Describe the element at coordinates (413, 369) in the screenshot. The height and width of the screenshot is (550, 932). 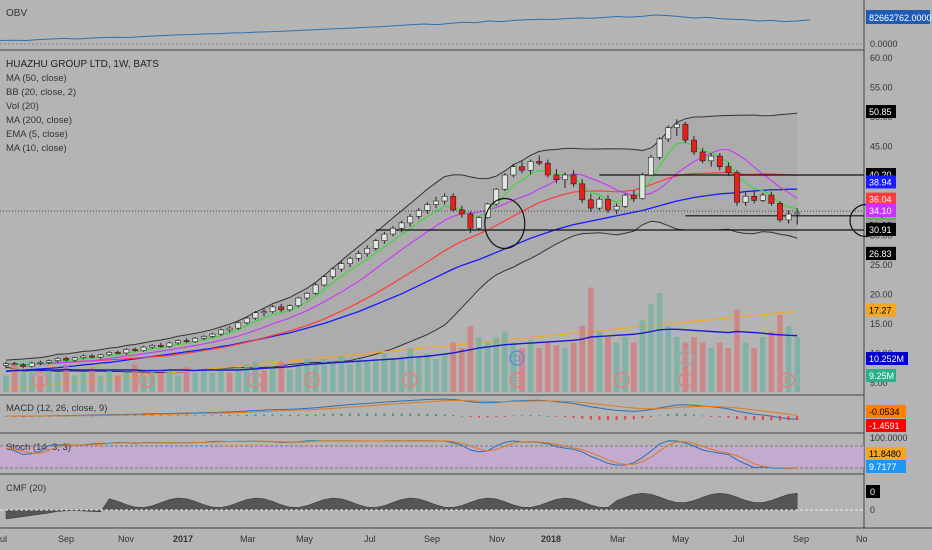
I see `earnings-markers: E E E E E E D E E S E` at that location.